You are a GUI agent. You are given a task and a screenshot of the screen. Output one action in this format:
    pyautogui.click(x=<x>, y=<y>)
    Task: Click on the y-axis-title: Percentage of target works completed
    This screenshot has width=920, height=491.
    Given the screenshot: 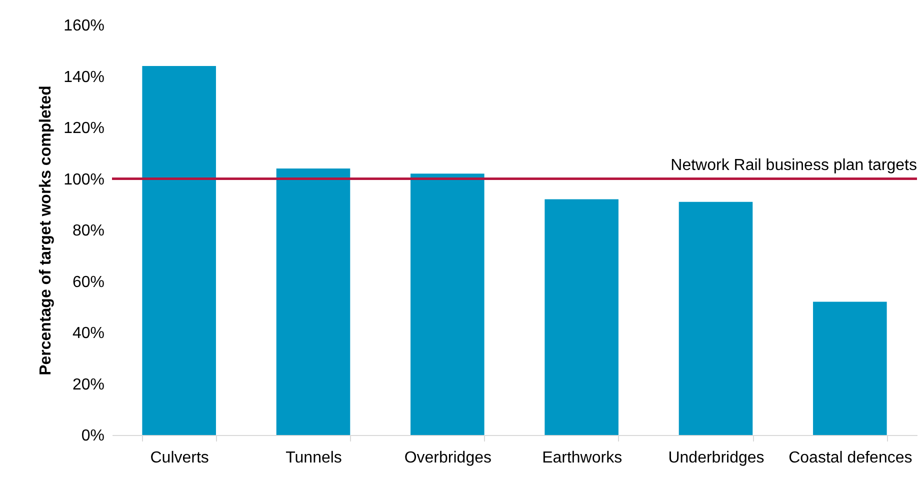 What is the action you would take?
    pyautogui.click(x=46, y=231)
    